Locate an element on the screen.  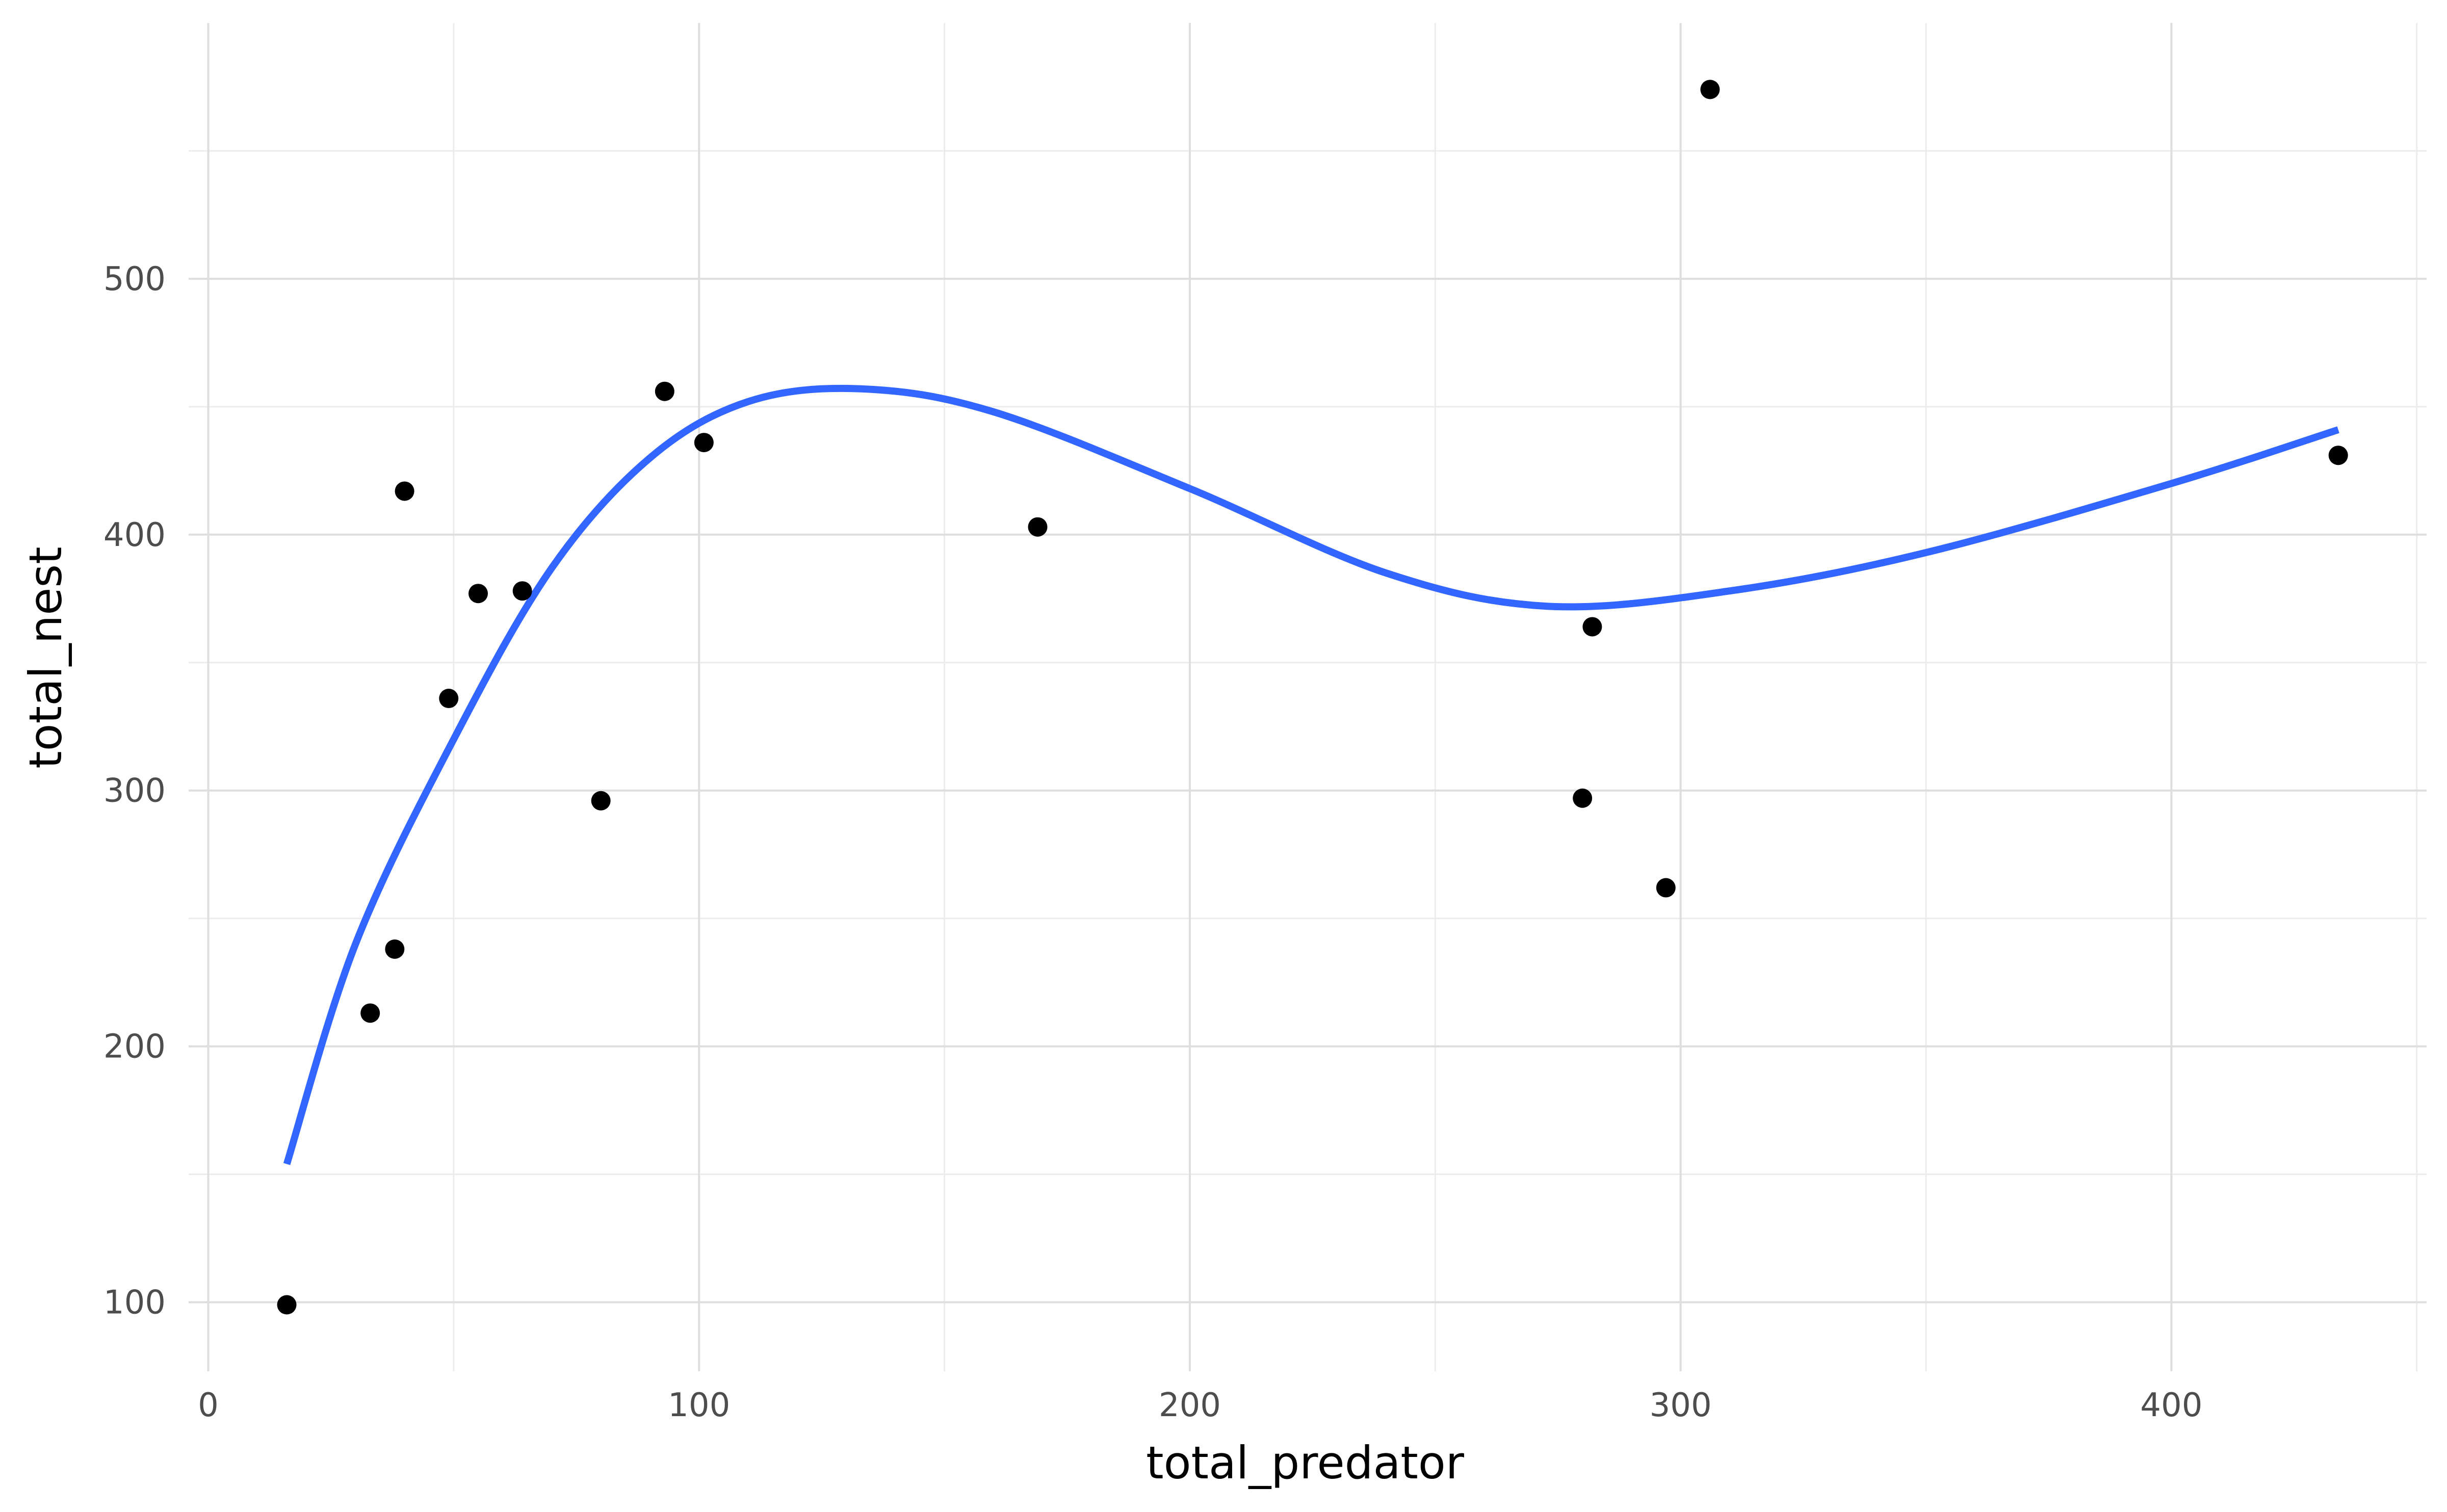
x-tick-label: 200 is located at coordinates (1190, 1405).